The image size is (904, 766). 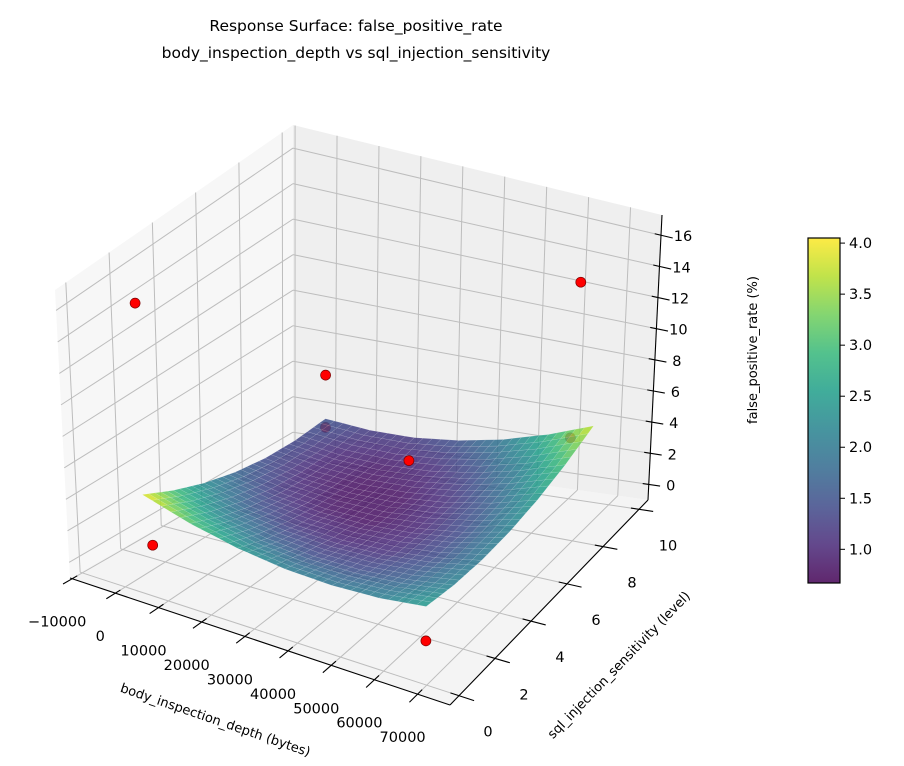 What do you see at coordinates (676, 362) in the screenshot?
I see `z-tick-label: 8` at bounding box center [676, 362].